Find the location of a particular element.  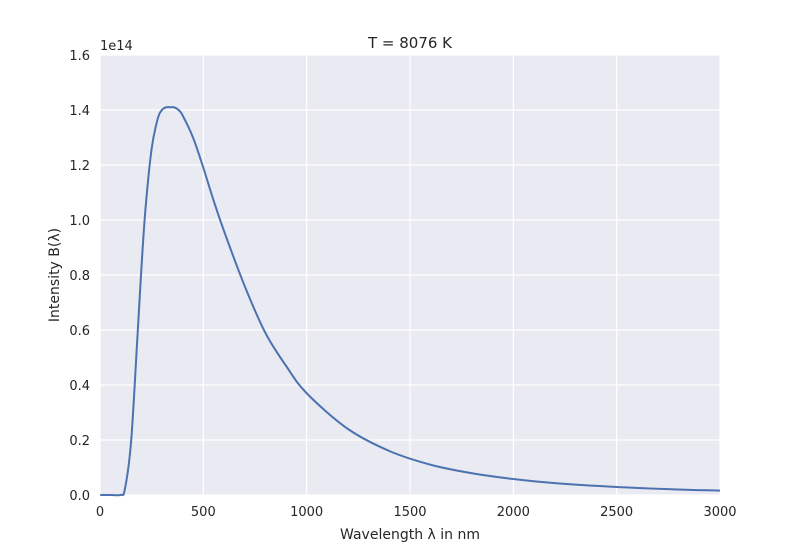

x-tick-label: 2500 is located at coordinates (616, 512).